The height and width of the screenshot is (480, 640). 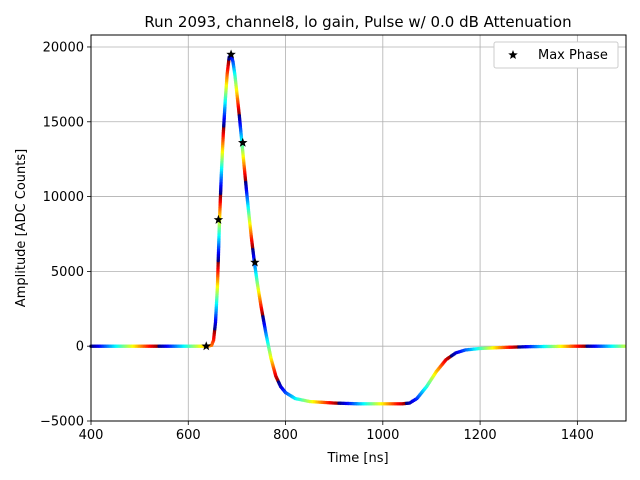 What do you see at coordinates (62, 422) in the screenshot?
I see `y-tick-label: −5000` at bounding box center [62, 422].